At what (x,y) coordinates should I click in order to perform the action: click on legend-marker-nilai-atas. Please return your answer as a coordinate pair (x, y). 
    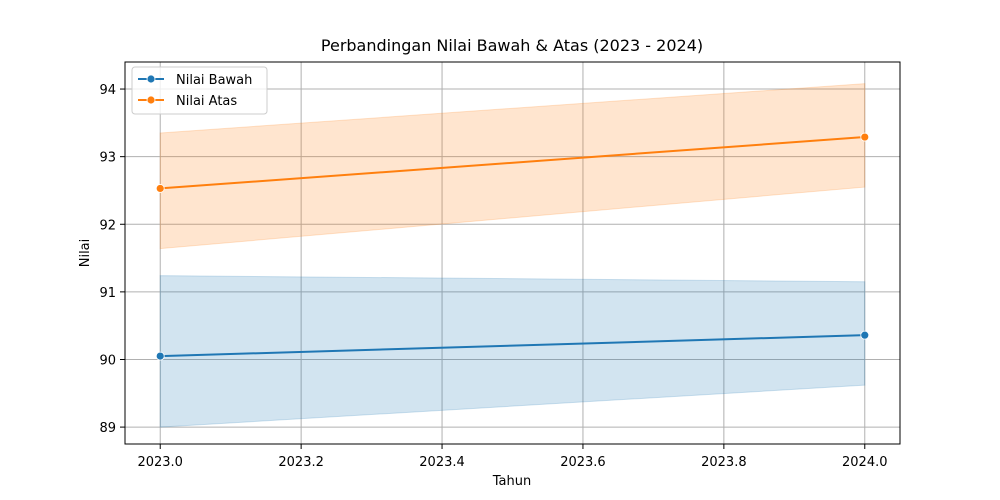
    Looking at the image, I should click on (151, 100).